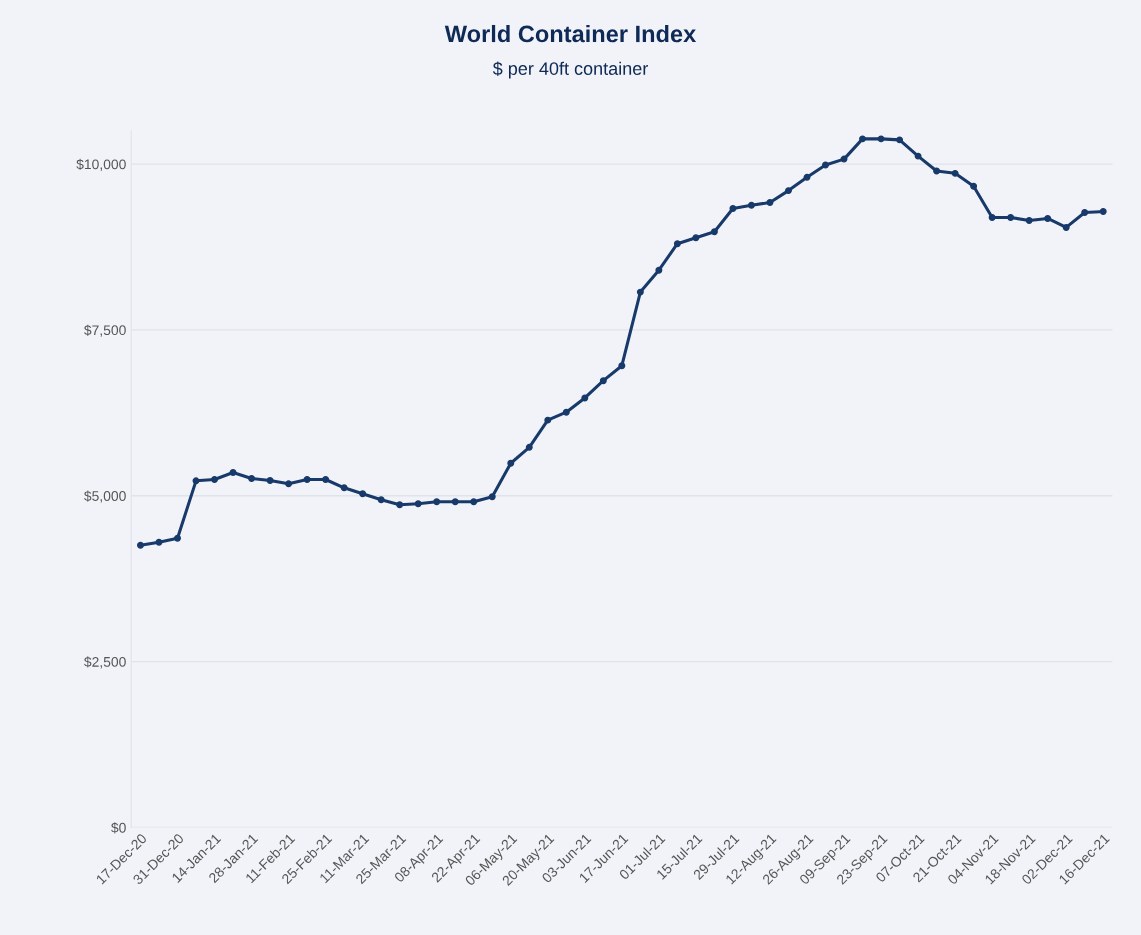  Describe the element at coordinates (570, 33) in the screenshot. I see `chart-title: World Container Index` at that location.